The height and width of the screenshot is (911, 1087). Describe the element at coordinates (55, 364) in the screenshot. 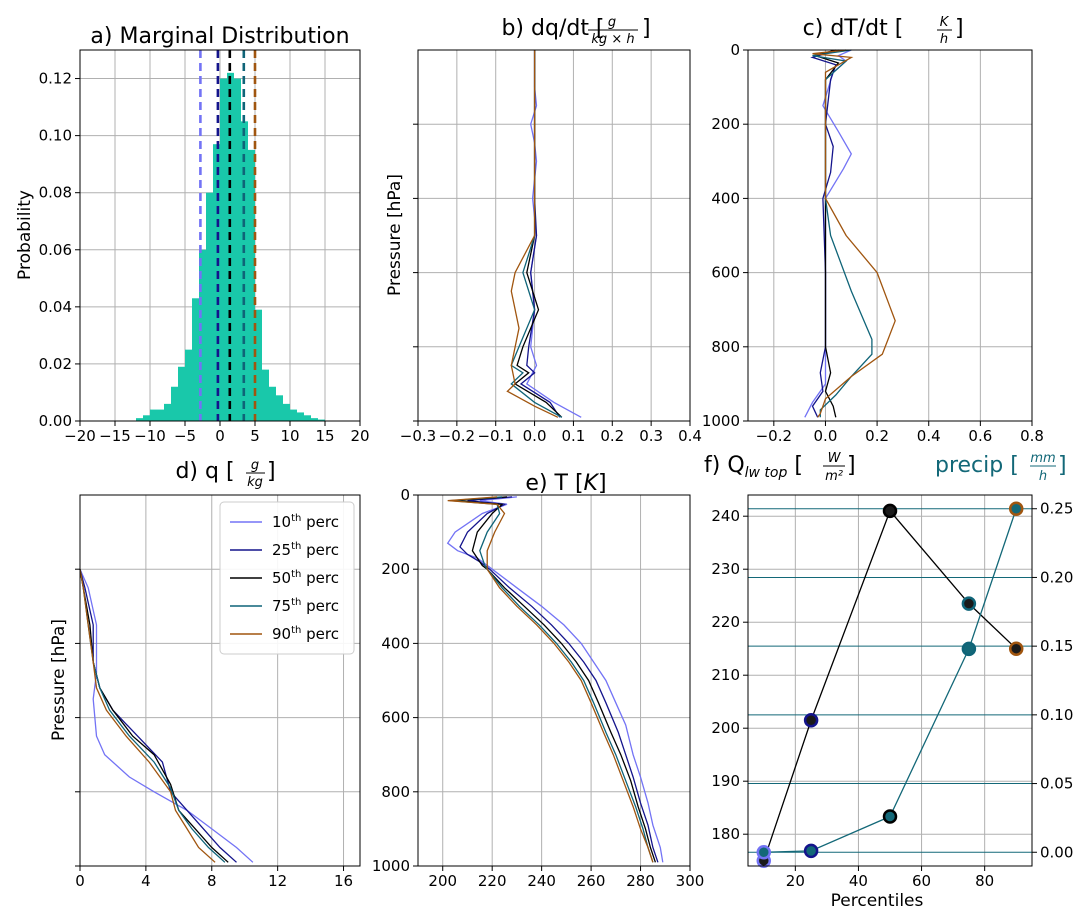

I see `y-tick-label: 0.02` at that location.